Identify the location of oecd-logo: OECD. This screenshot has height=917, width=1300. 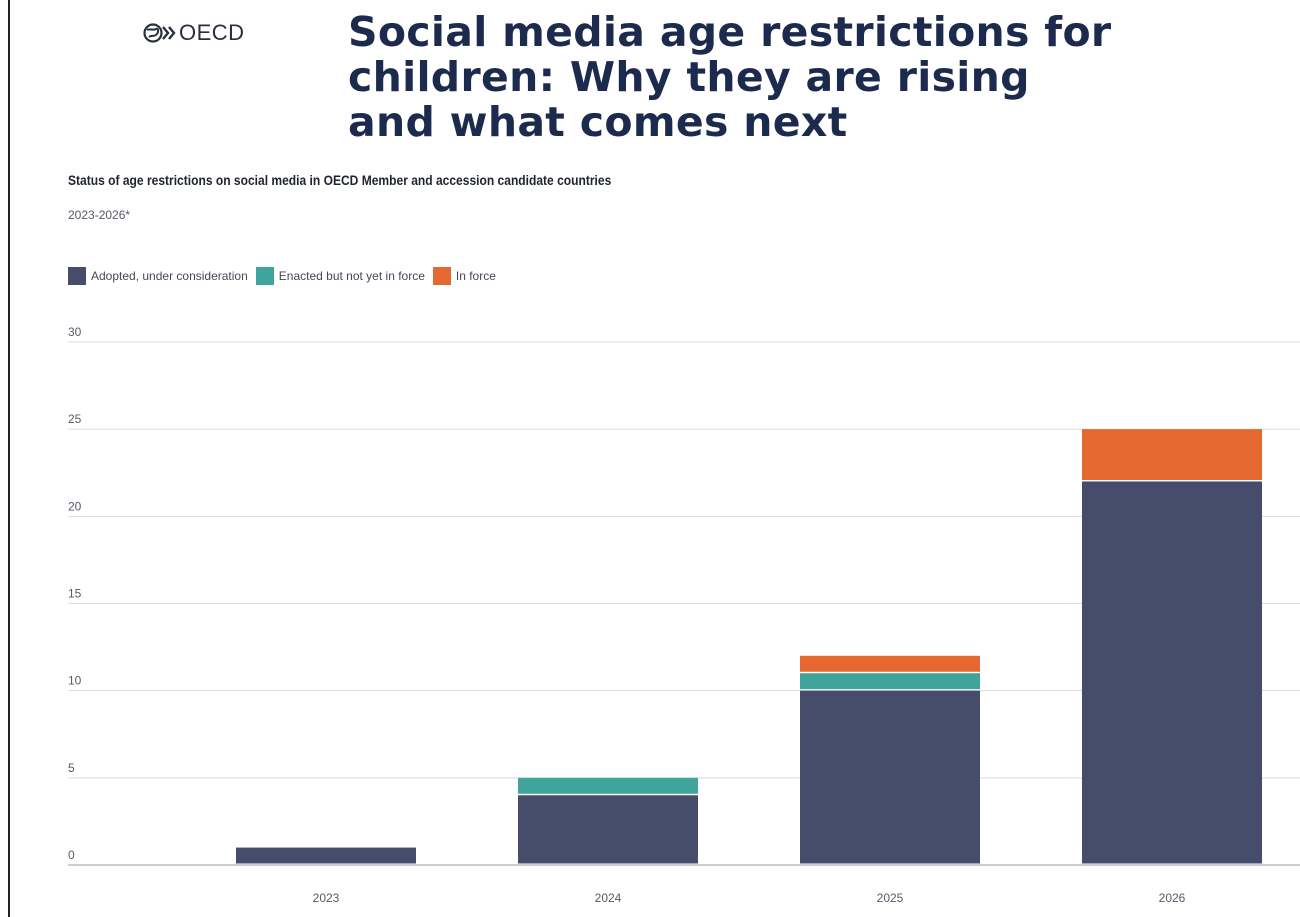
(194, 33).